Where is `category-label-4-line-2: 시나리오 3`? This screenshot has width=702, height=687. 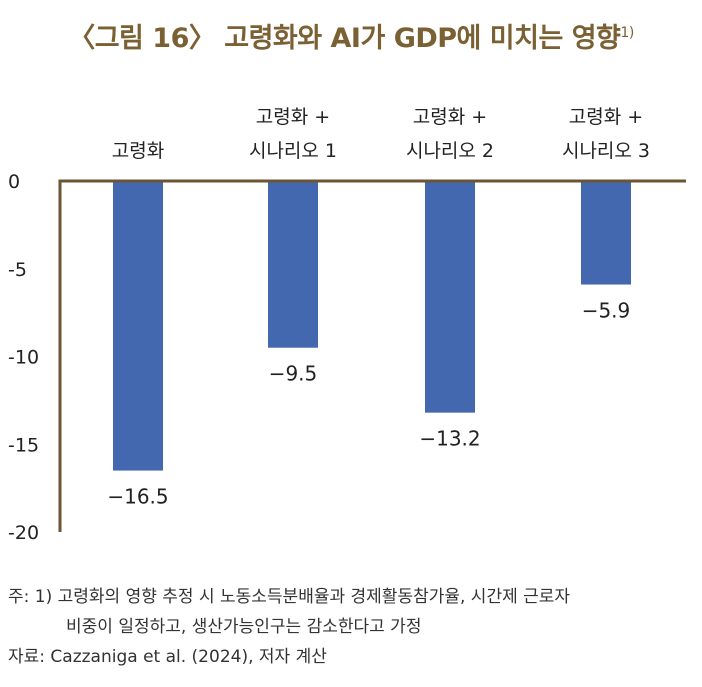 category-label-4-line-2: 시나리오 3 is located at coordinates (606, 151).